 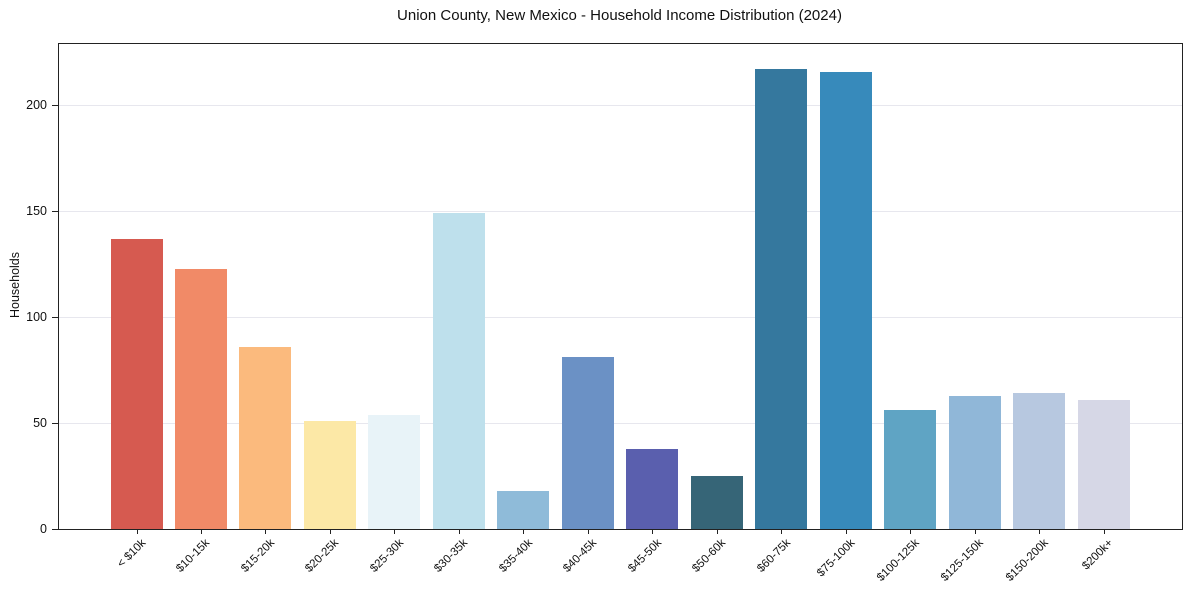 I want to click on x-tick-label: $50-60k, so click(x=709, y=556).